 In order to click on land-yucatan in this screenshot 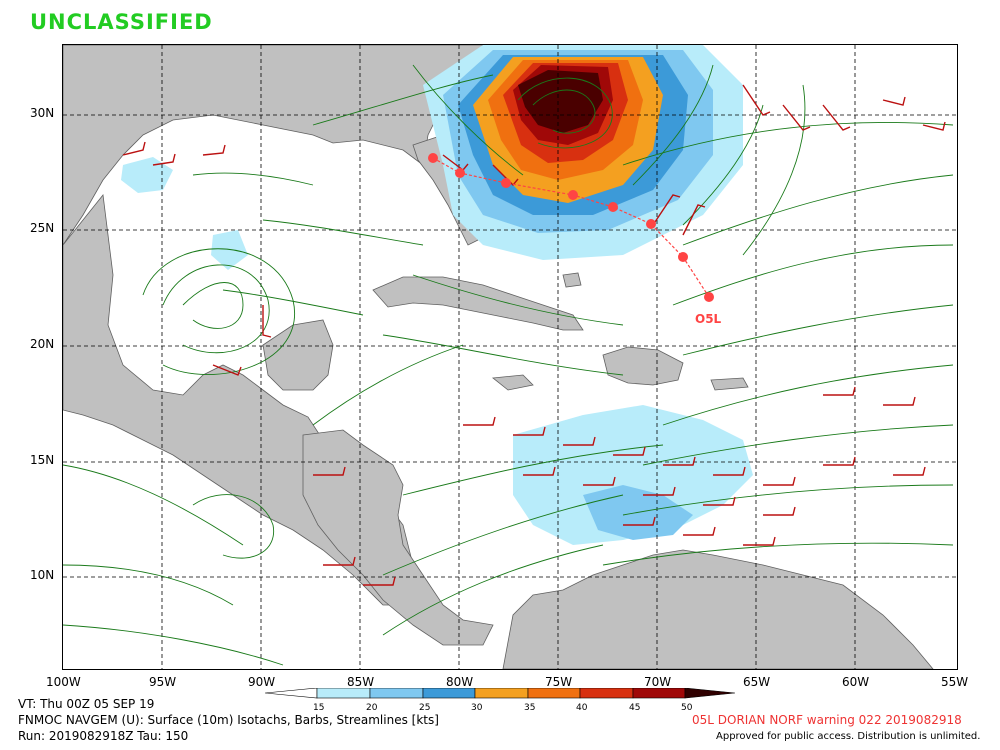, I will do `click(298, 355)`.